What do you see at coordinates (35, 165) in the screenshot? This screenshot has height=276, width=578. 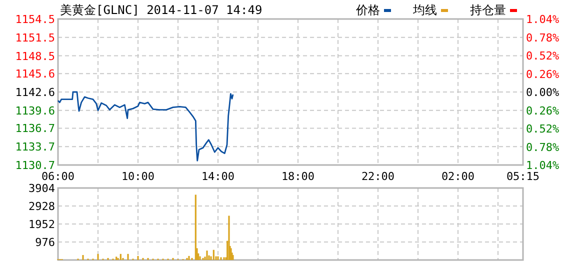 I see `y-tick-label: 1130.7` at bounding box center [35, 165].